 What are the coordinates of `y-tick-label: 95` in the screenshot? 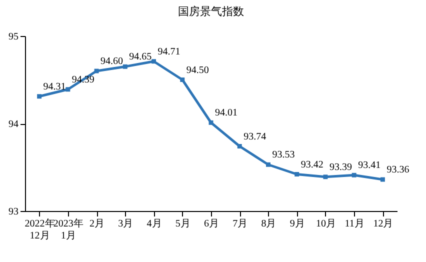 It's located at (13, 37).